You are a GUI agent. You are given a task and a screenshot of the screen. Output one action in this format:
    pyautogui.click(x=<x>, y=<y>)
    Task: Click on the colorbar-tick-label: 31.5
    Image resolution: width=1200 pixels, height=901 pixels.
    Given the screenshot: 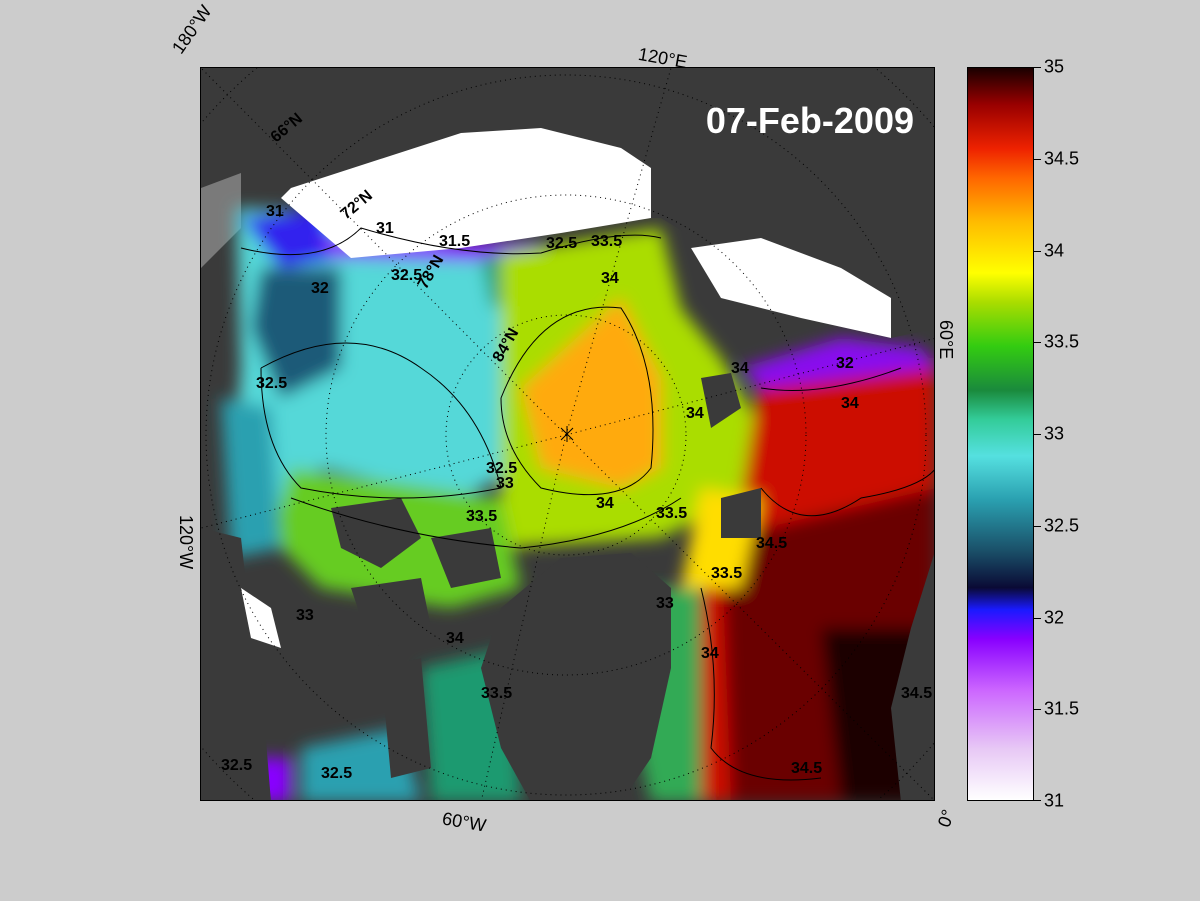 What is the action you would take?
    pyautogui.click(x=1062, y=708)
    